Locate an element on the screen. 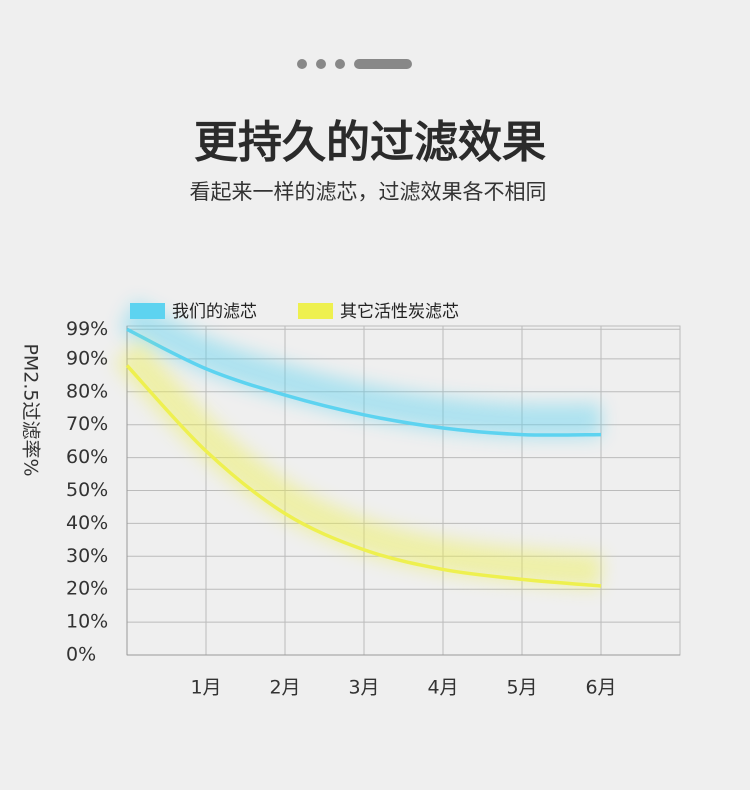 The height and width of the screenshot is (790, 750). x-tick-label: 6月 is located at coordinates (600, 688).